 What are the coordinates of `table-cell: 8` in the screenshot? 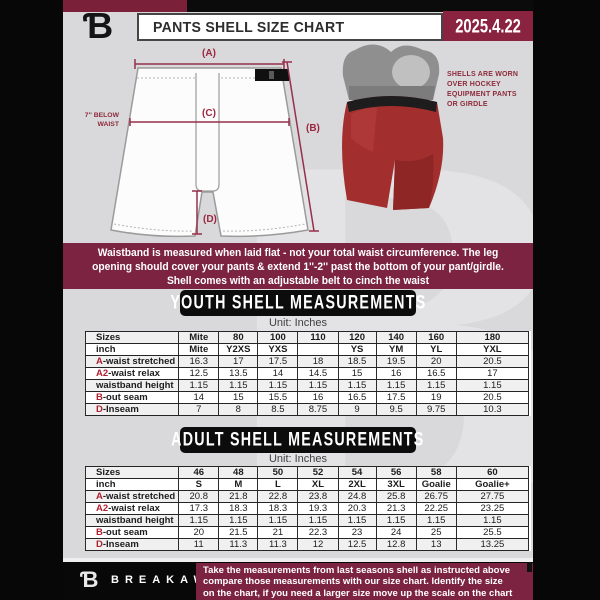 It's located at (238, 409).